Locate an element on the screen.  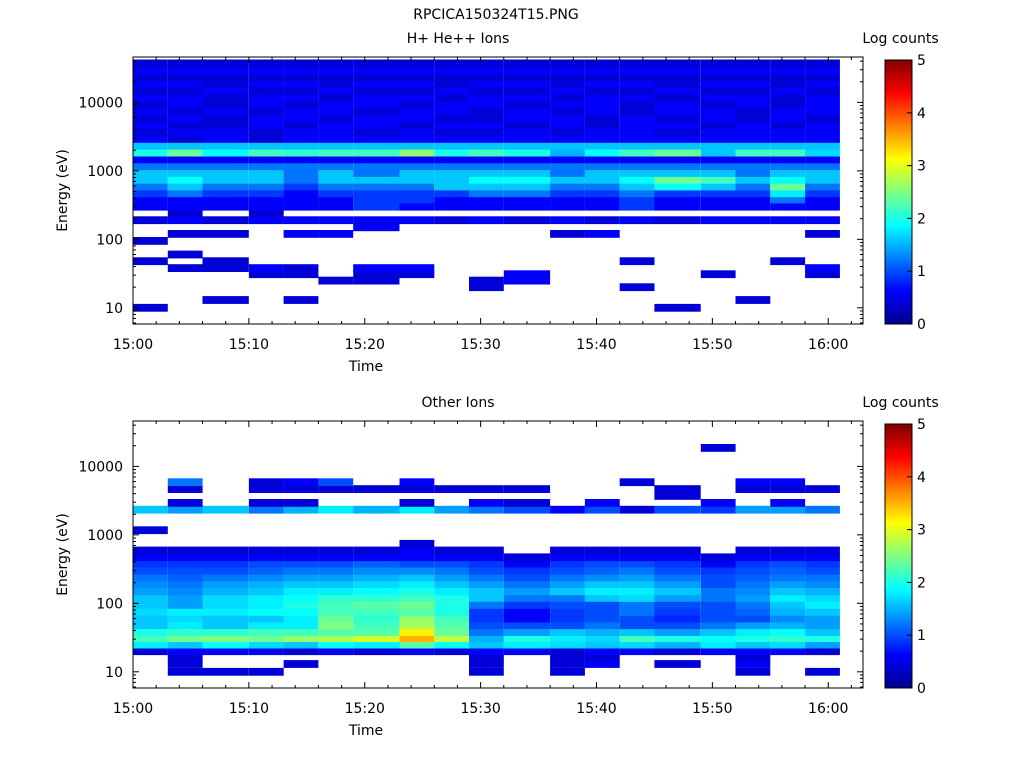
colorbar-label: Log counts is located at coordinates (900, 39).